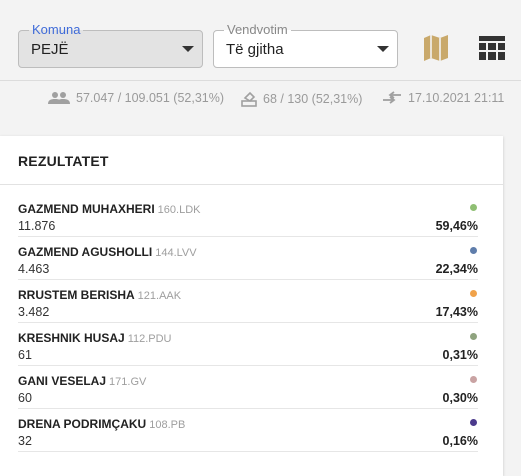  What do you see at coordinates (50, 49) in the screenshot?
I see `komuna-value: PEJË` at bounding box center [50, 49].